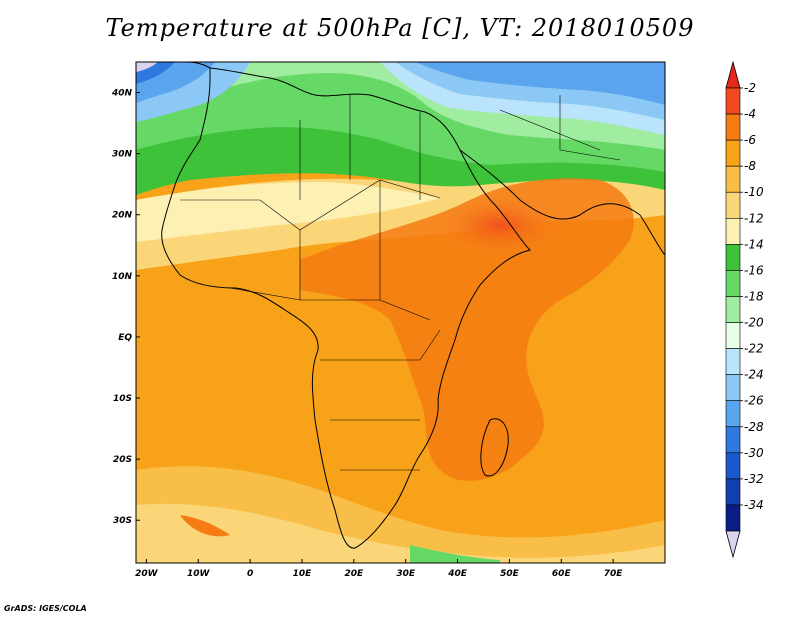  Describe the element at coordinates (750, 166) in the screenshot. I see `colorbar-label: -8` at that location.